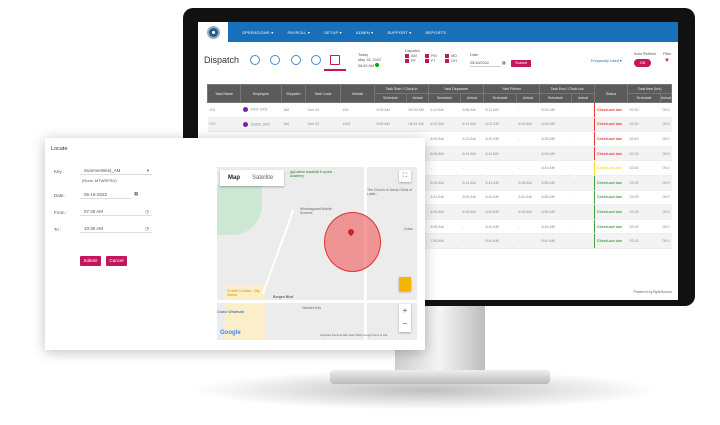  What do you see at coordinates (435, 56) in the screenshot?
I see `check-pm: PM` at bounding box center [435, 56].